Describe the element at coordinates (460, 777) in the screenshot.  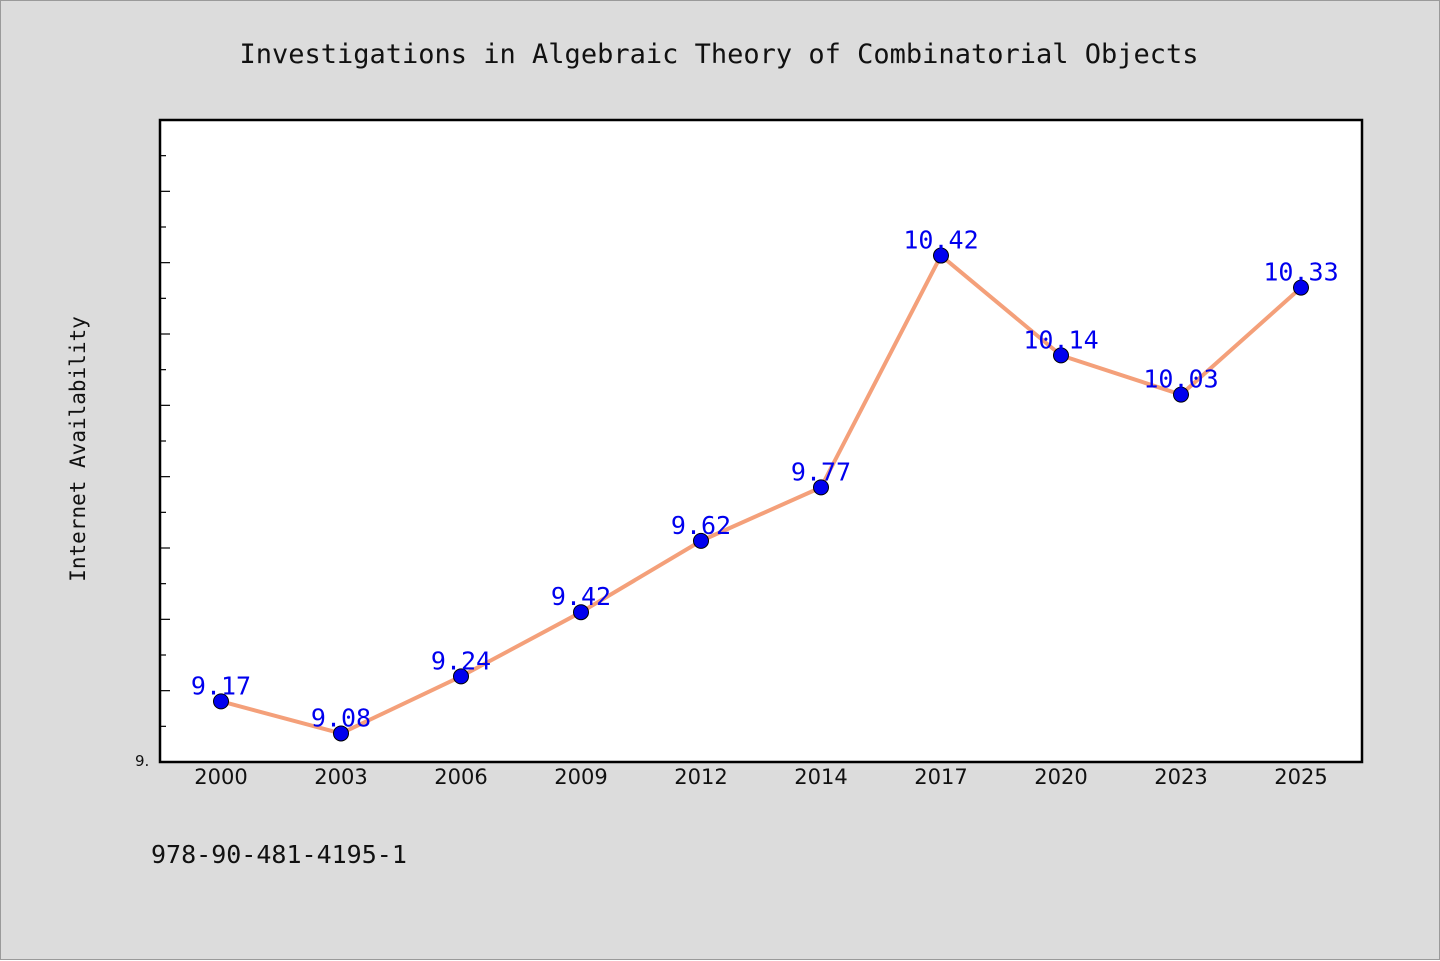
I see `x-tick-label: 2006` at that location.